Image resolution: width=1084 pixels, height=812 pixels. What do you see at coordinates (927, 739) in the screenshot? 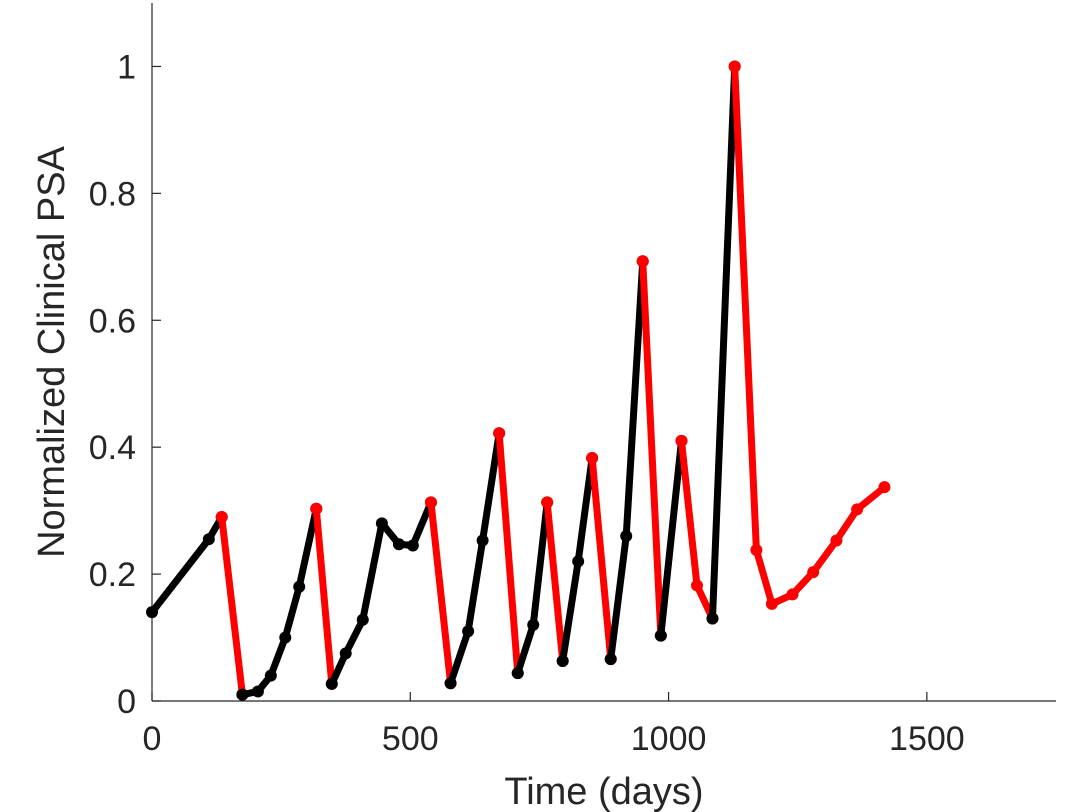
I see `x-tick-label: 1500` at bounding box center [927, 739].